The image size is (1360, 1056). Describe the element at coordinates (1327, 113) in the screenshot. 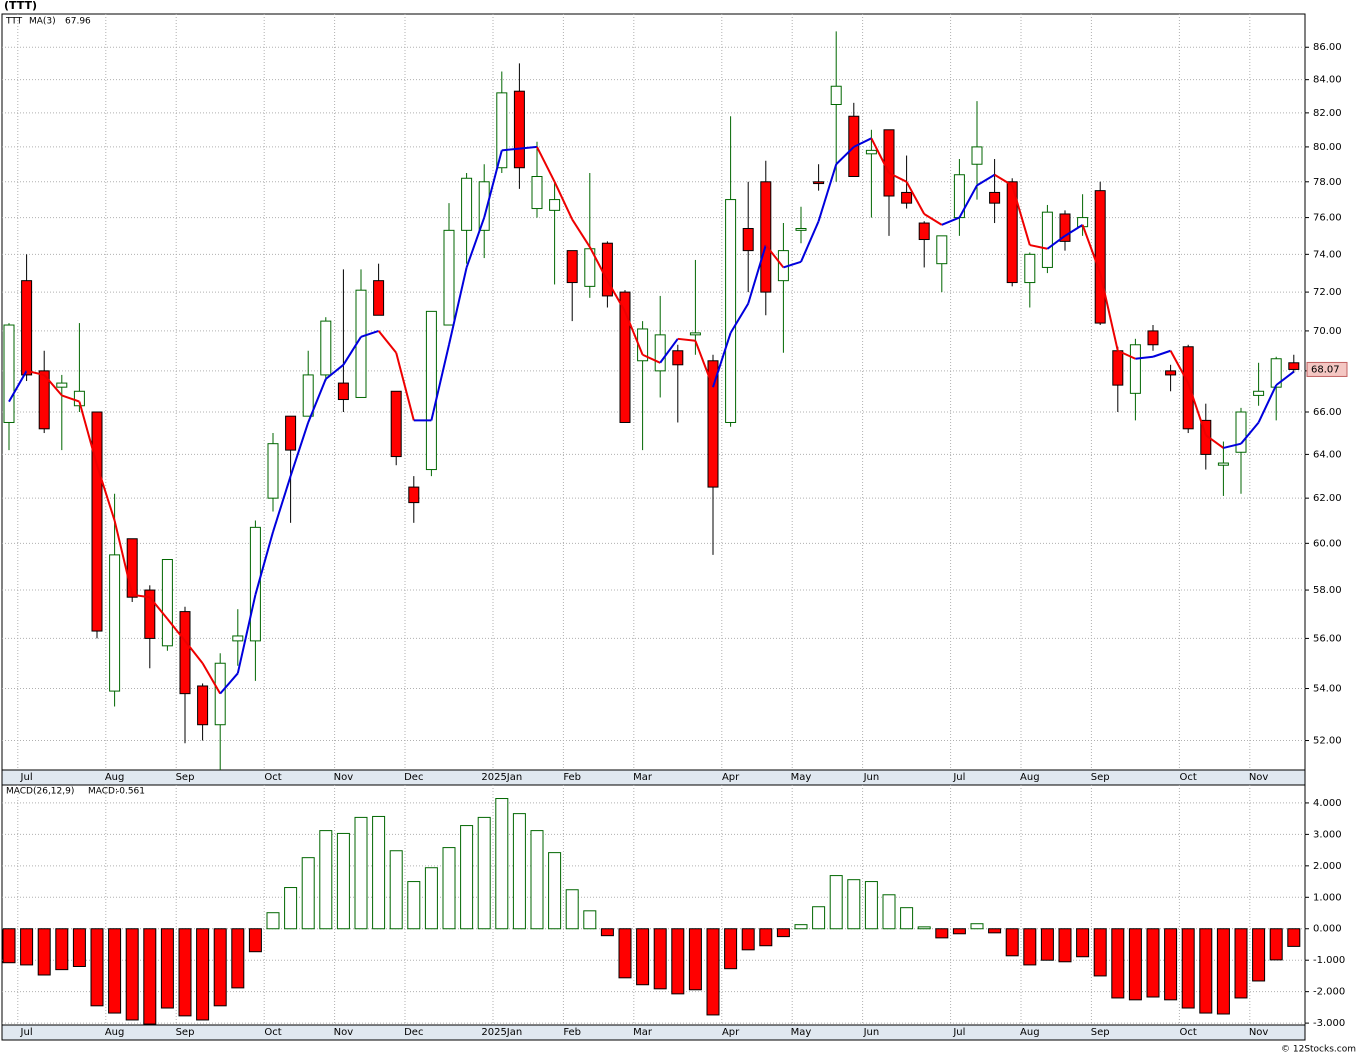

I see `y-tick-label: 82.00` at that location.